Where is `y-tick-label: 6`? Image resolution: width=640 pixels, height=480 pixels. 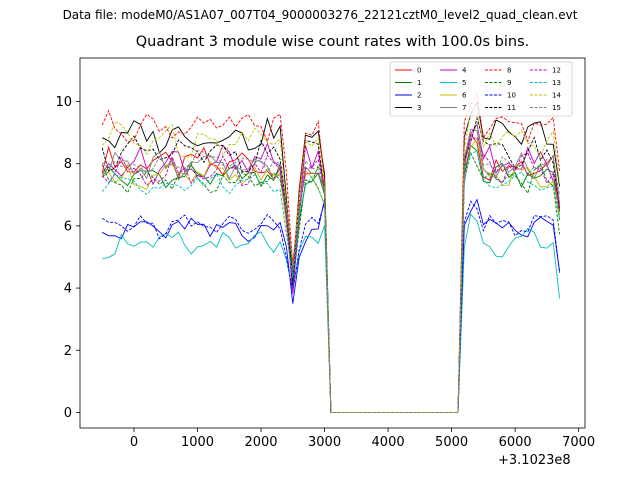 y-tick-label: 6 is located at coordinates (68, 226).